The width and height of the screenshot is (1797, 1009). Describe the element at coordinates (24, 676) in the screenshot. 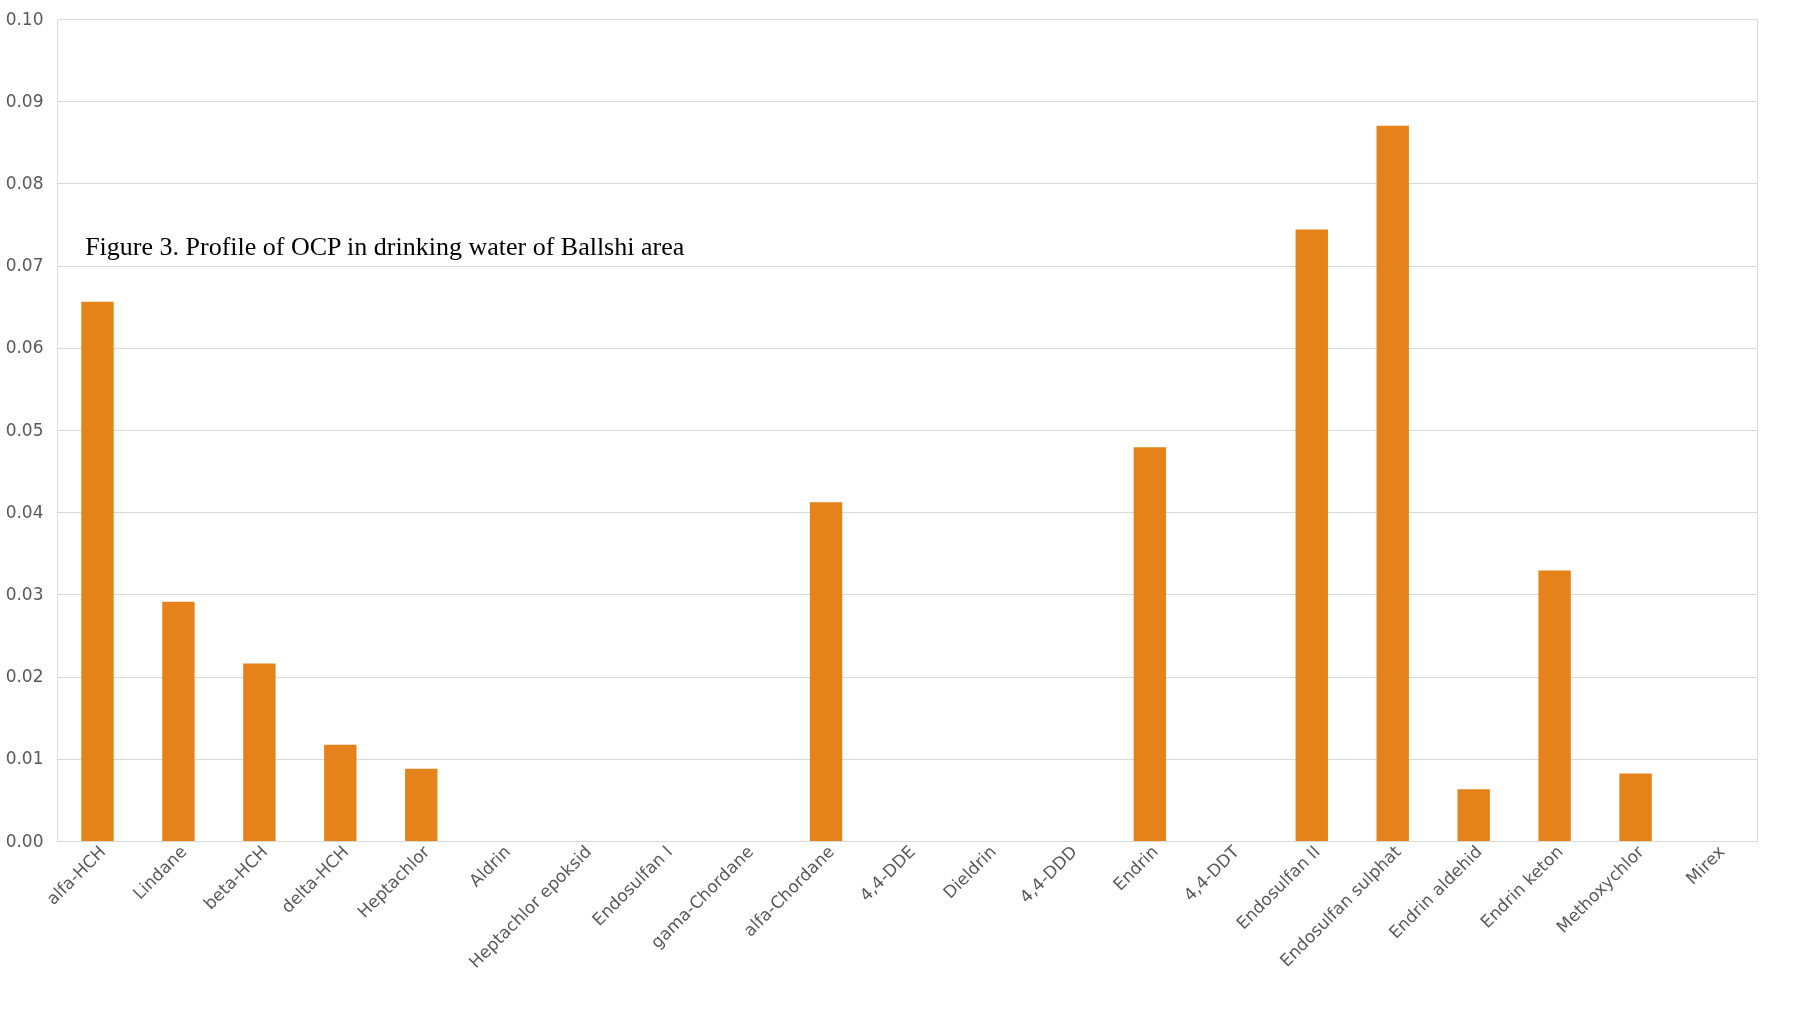

I see `y-tick-label: 0.02` at that location.